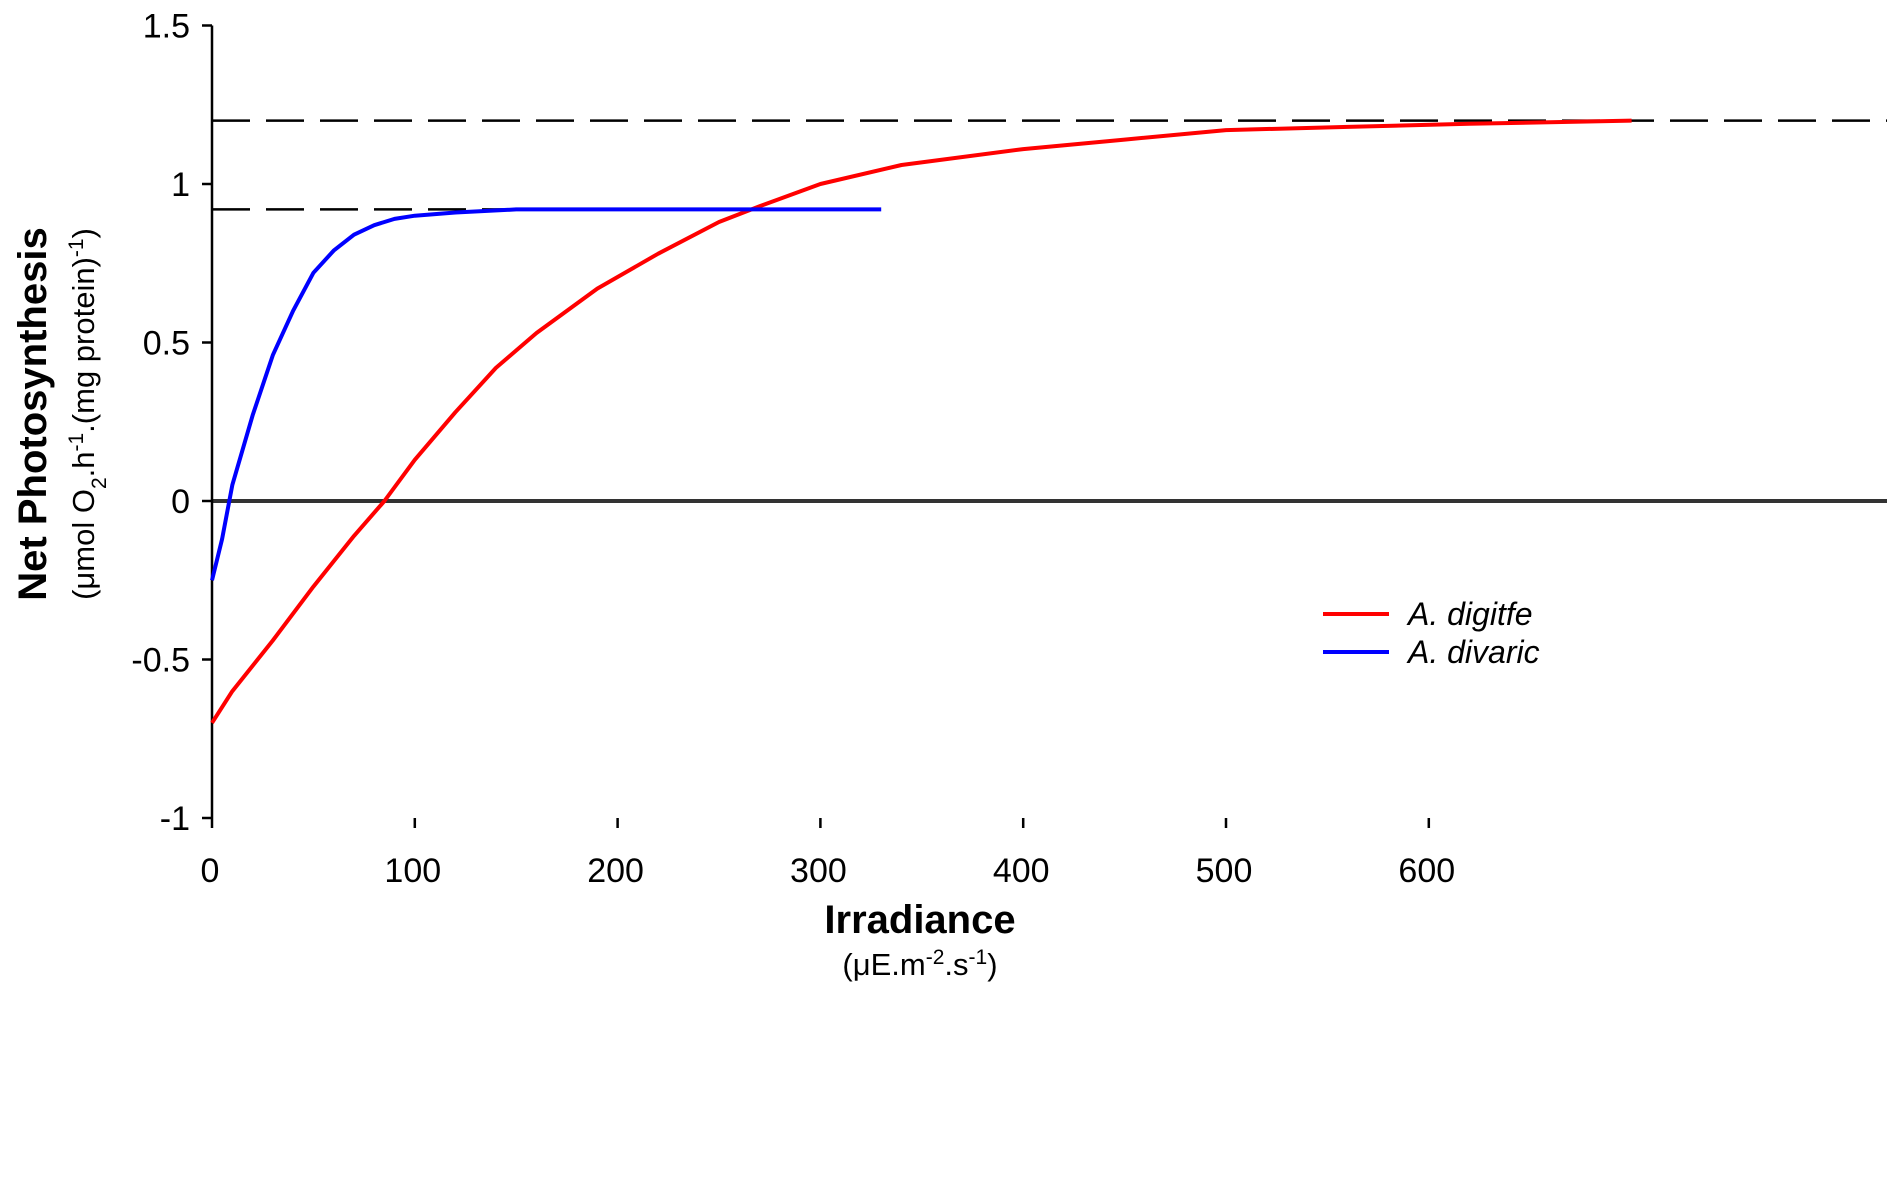 The height and width of the screenshot is (1187, 1887). Describe the element at coordinates (83, 345) in the screenshot. I see `unit-part: .(mg protein)` at that location.